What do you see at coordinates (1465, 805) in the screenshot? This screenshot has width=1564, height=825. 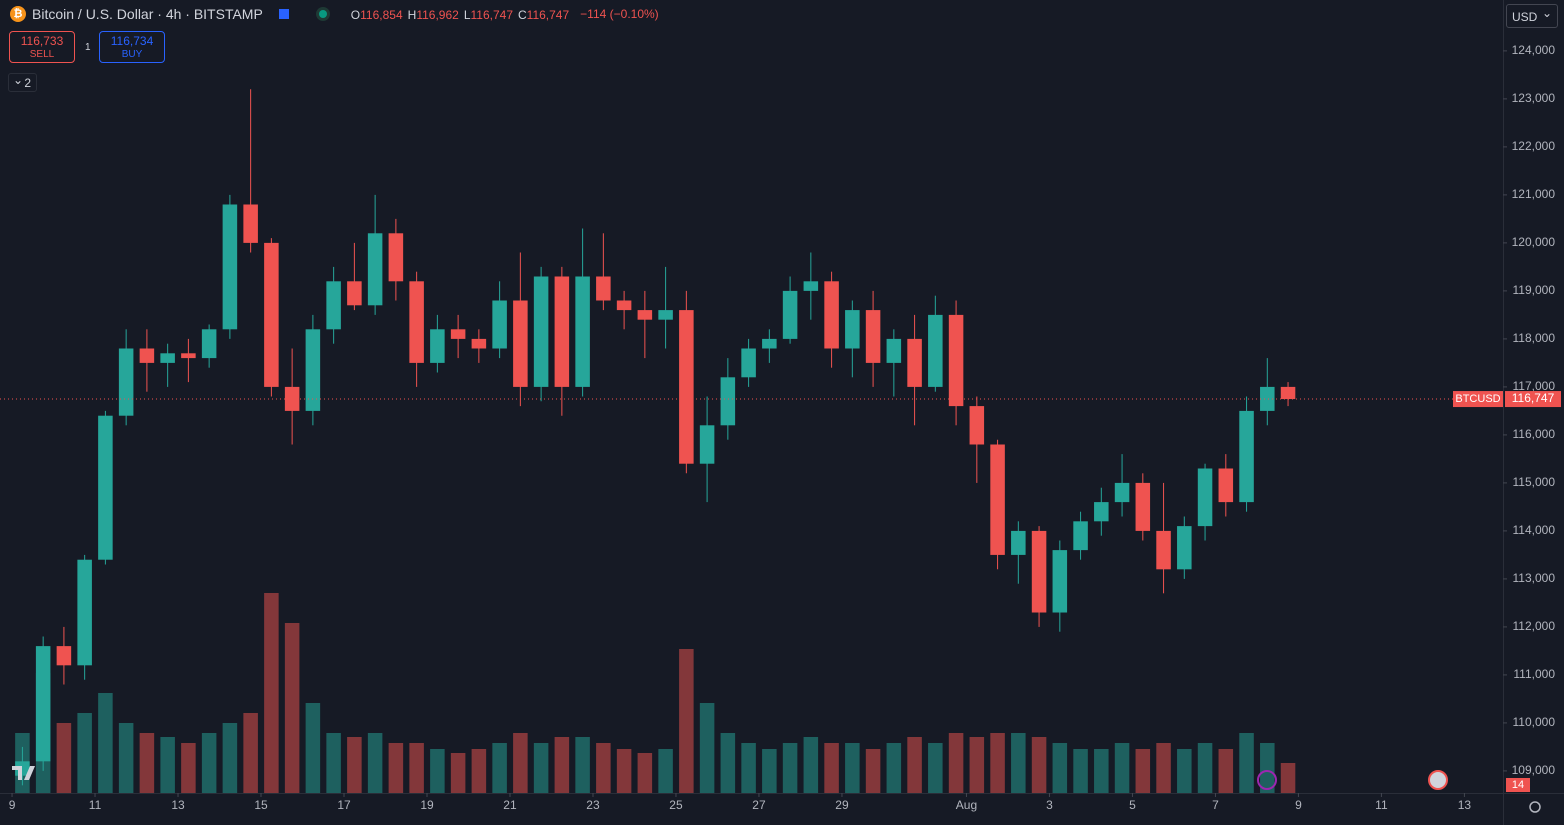 I see `x-tick-label: 13` at bounding box center [1465, 805].